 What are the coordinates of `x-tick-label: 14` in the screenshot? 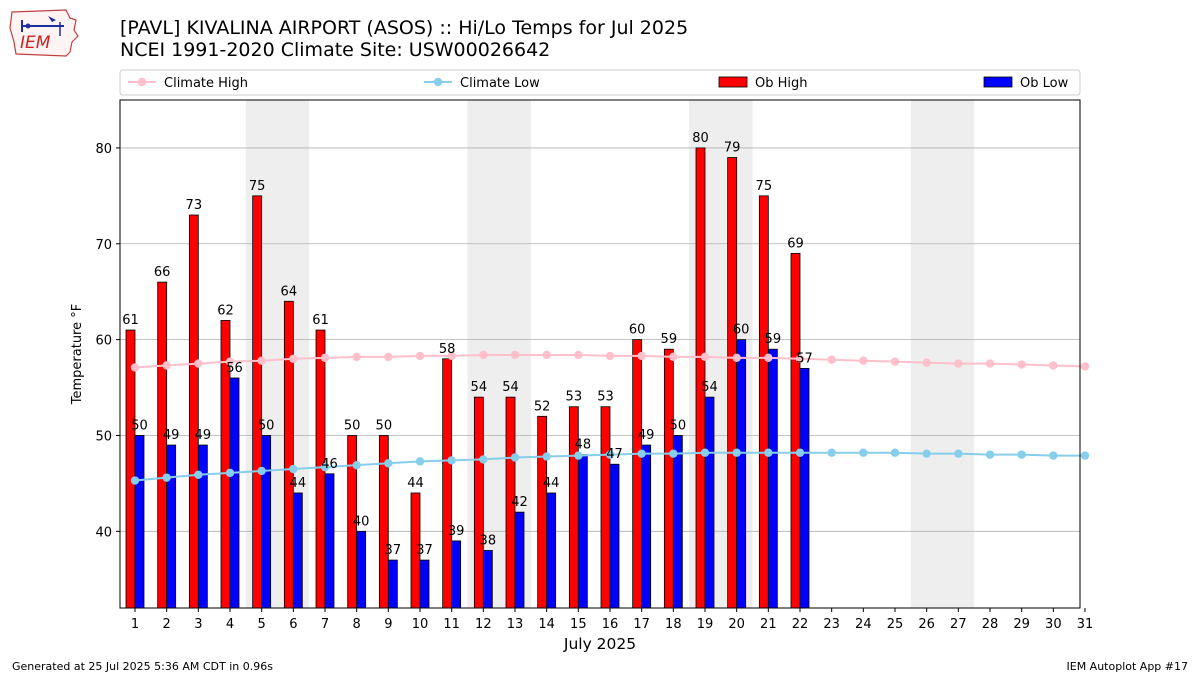 It's located at (546, 624).